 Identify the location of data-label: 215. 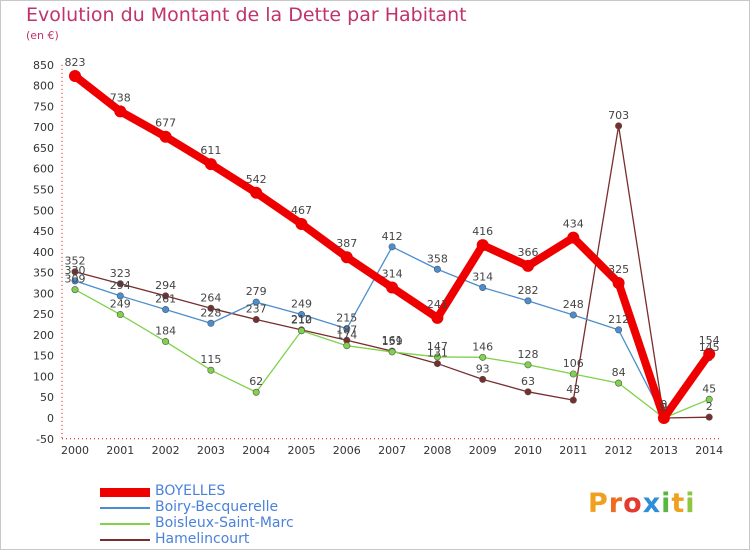
(346, 318).